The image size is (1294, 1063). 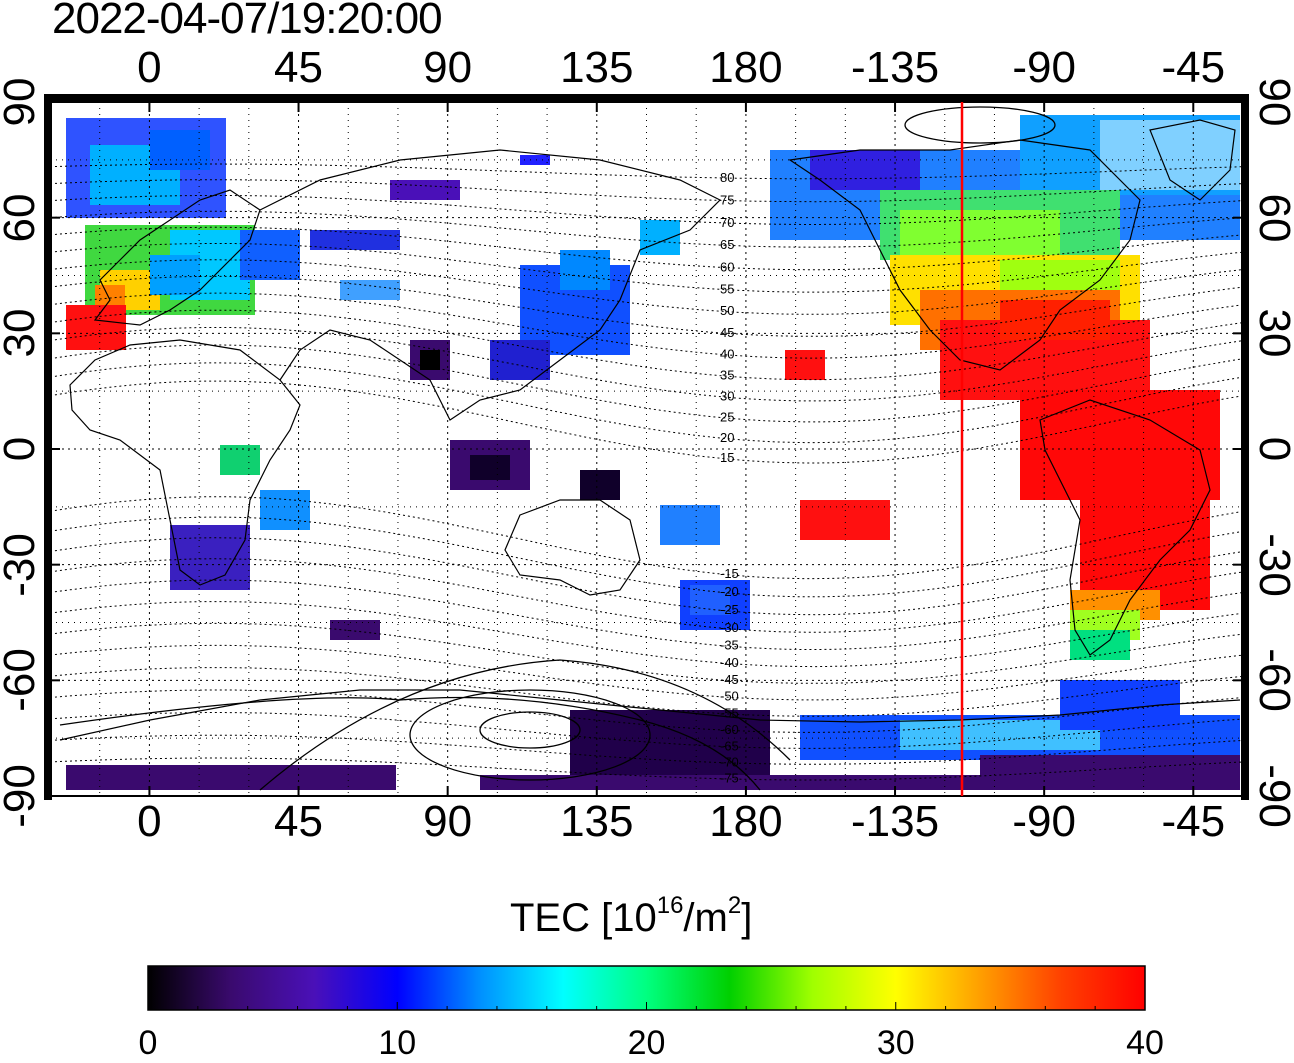 I want to click on magnetic-latitude-label: 40, so click(x=727, y=353).